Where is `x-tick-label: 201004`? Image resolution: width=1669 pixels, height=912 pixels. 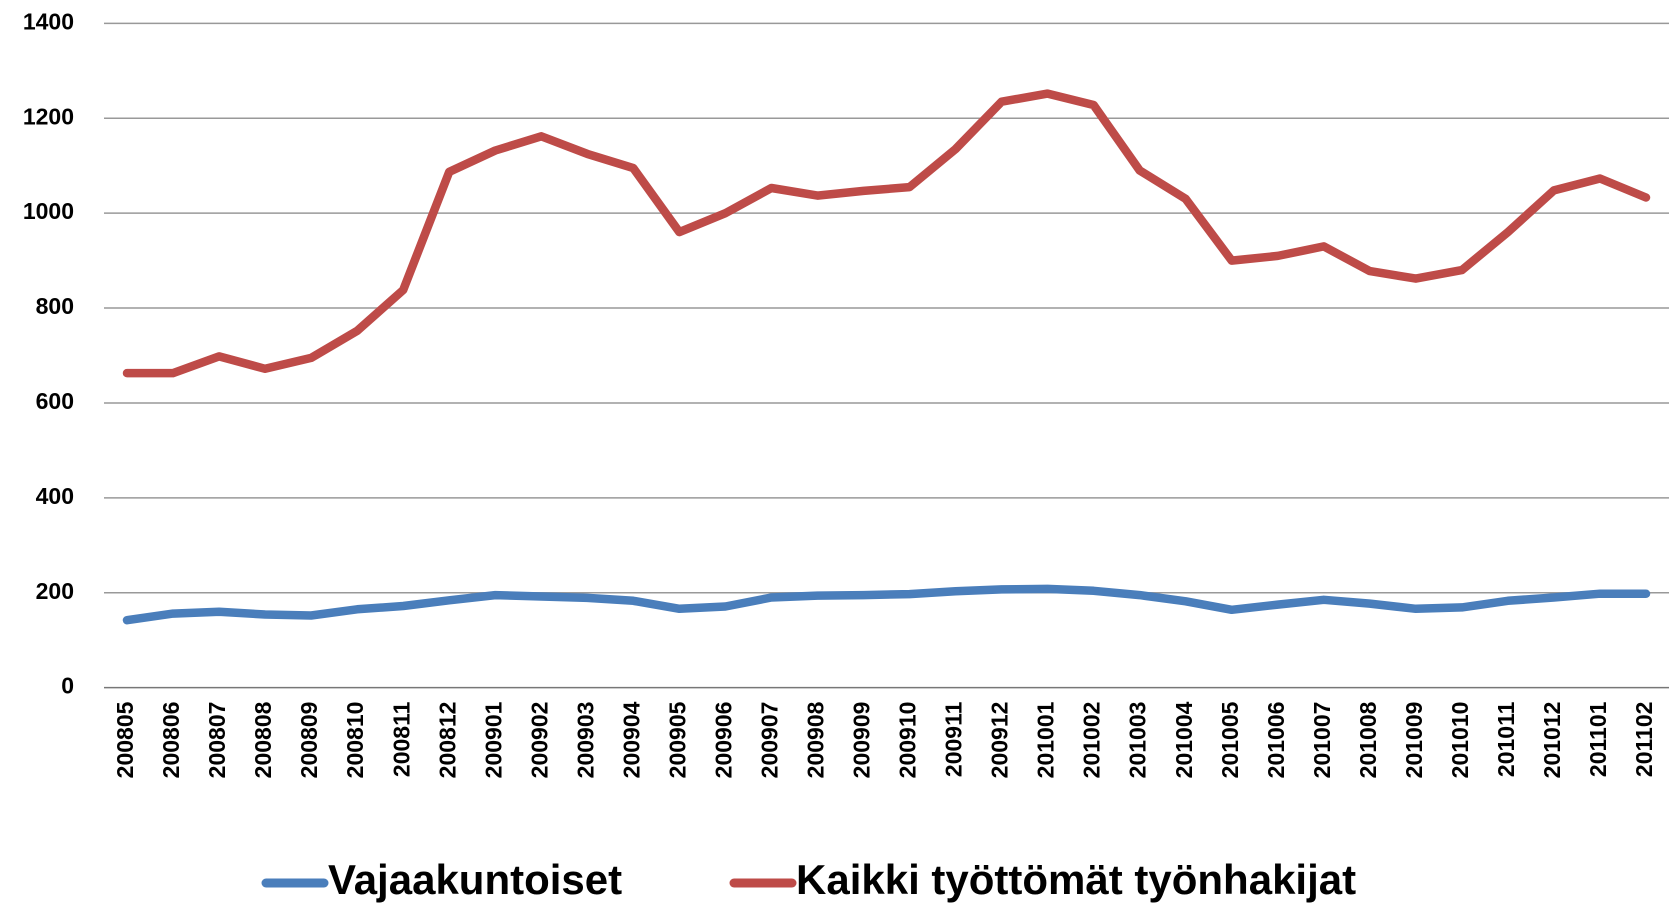 x-tick-label: 201004 is located at coordinates (1184, 739).